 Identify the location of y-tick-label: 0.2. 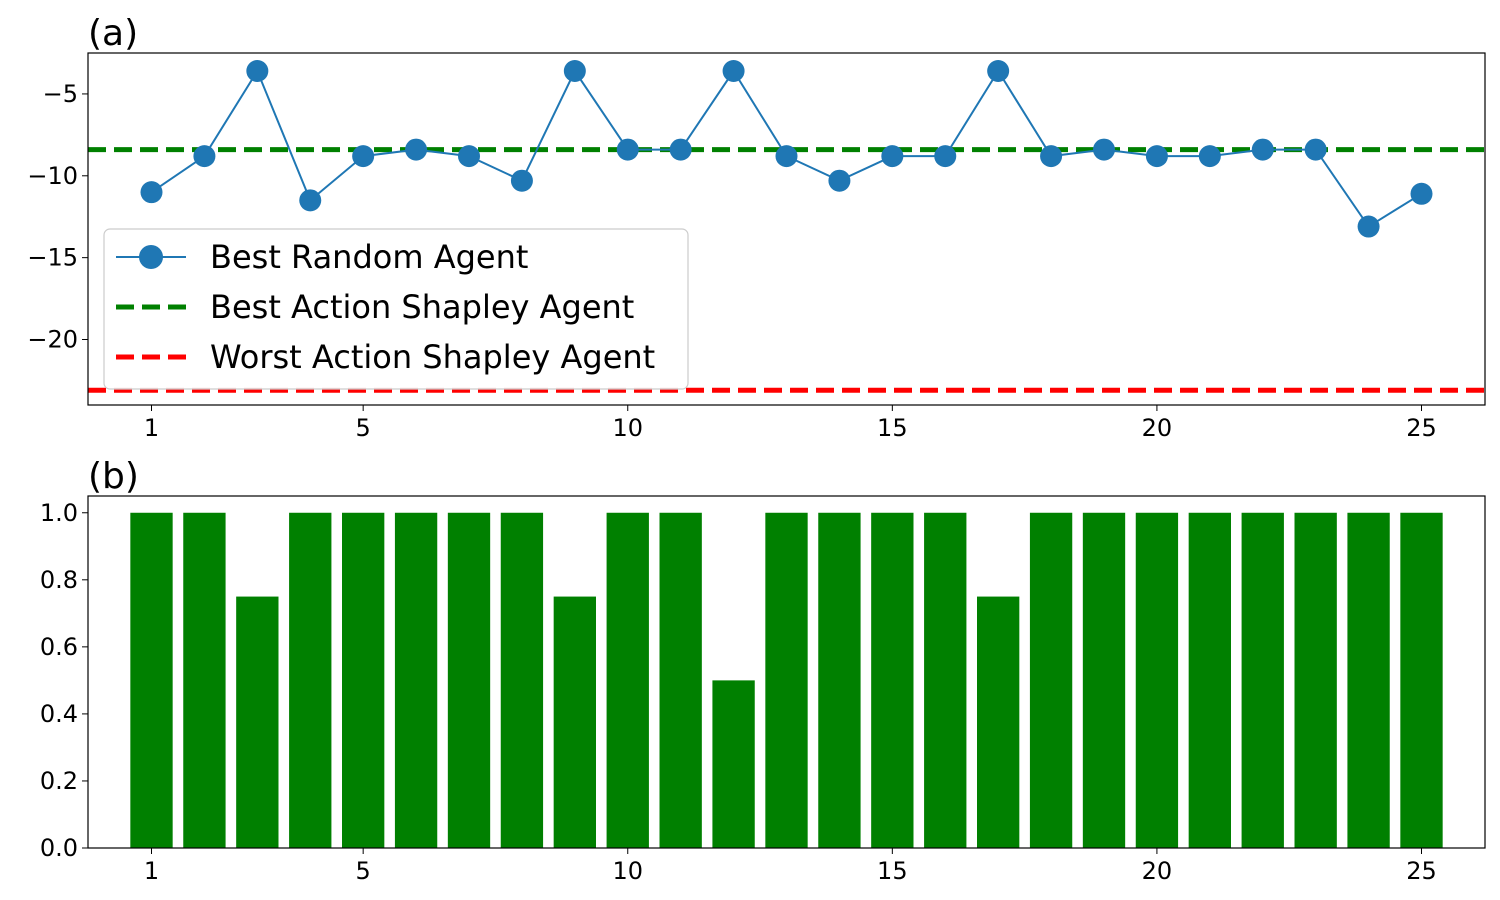
(59, 781).